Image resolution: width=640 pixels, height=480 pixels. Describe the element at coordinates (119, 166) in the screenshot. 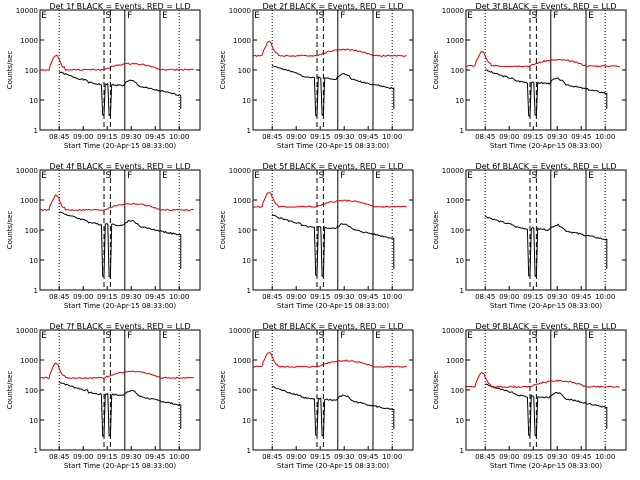

I see `panel-title: Det 4f BLACK = Events, RED = LLD` at that location.